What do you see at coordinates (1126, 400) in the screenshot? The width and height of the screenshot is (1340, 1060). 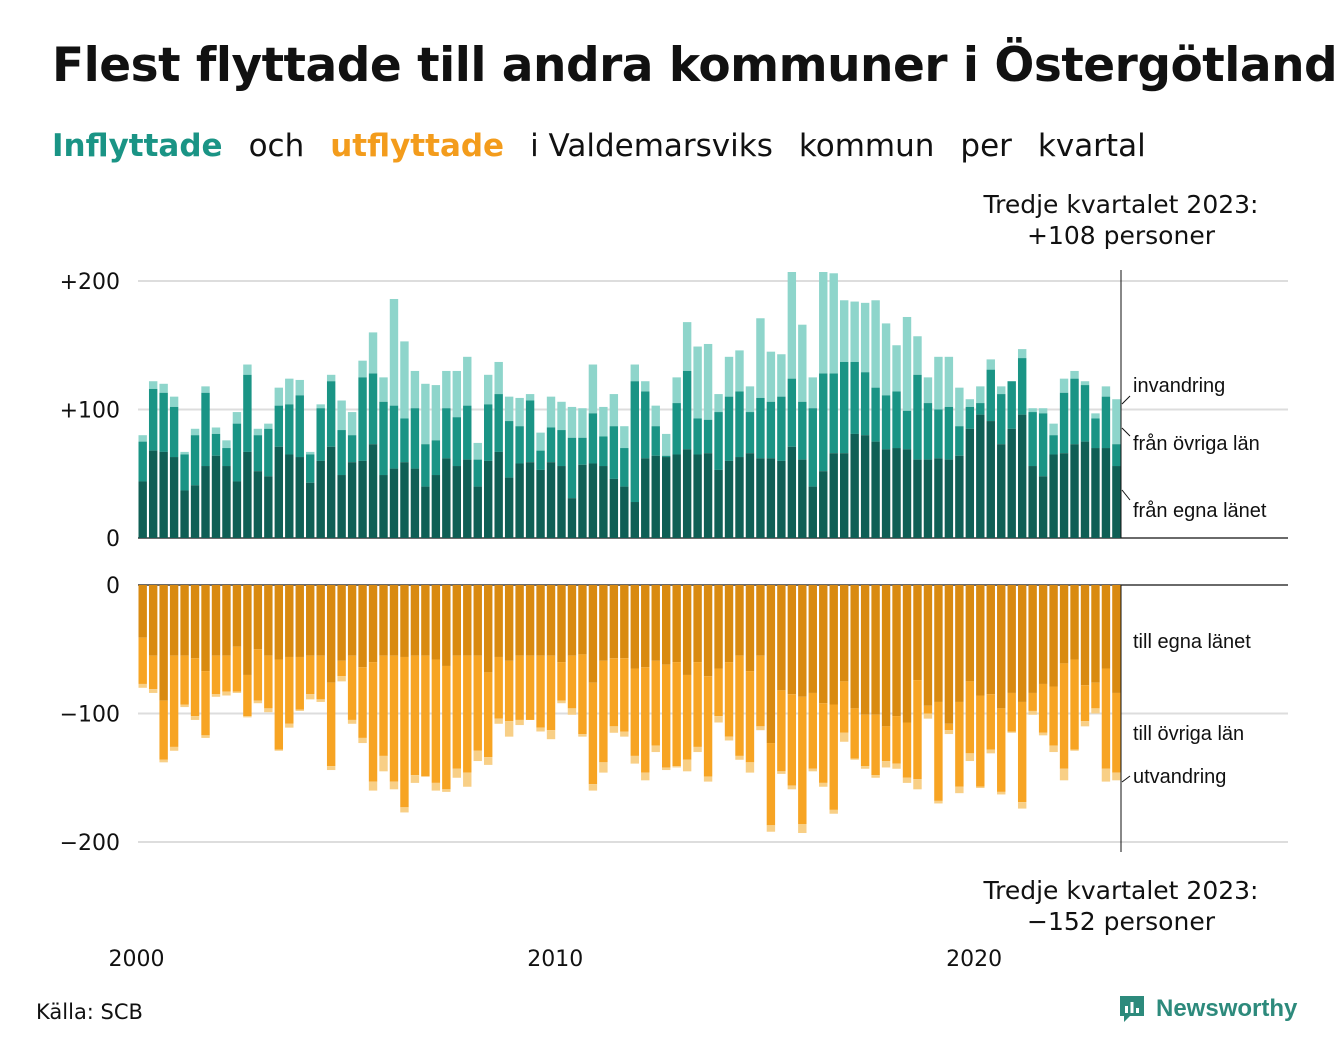 I see `label-connector-invandring` at bounding box center [1126, 400].